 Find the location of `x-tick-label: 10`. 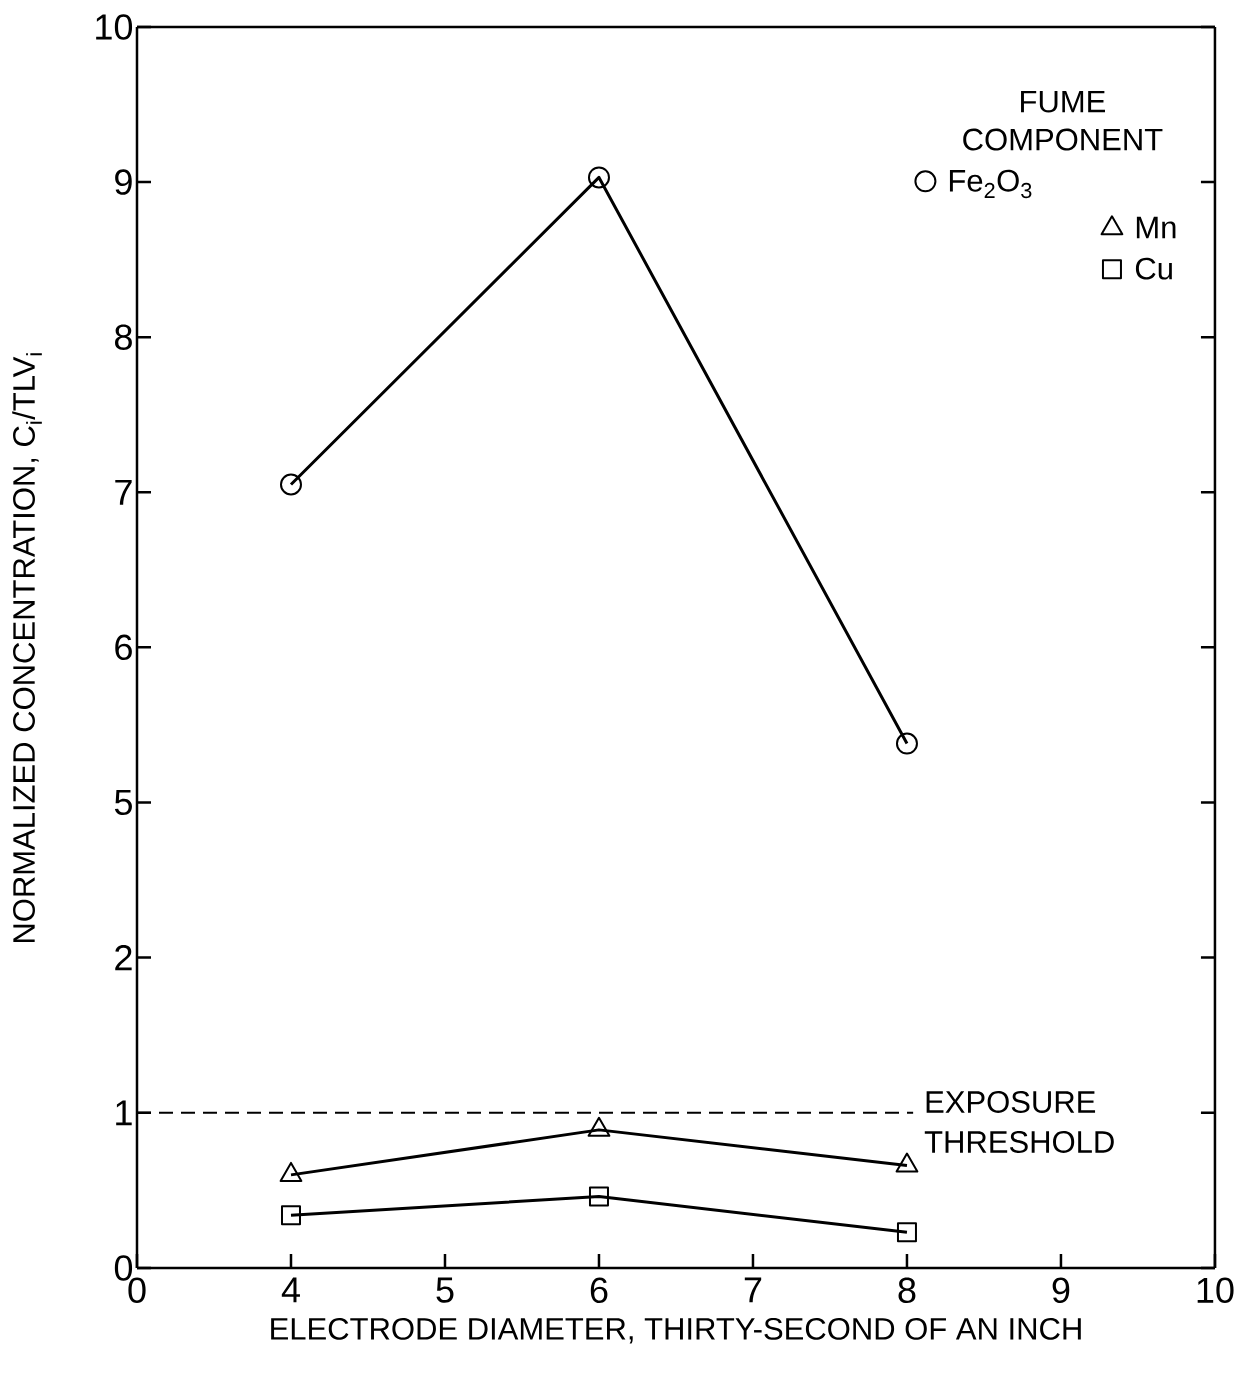

x-tick-label: 10 is located at coordinates (1215, 1290).